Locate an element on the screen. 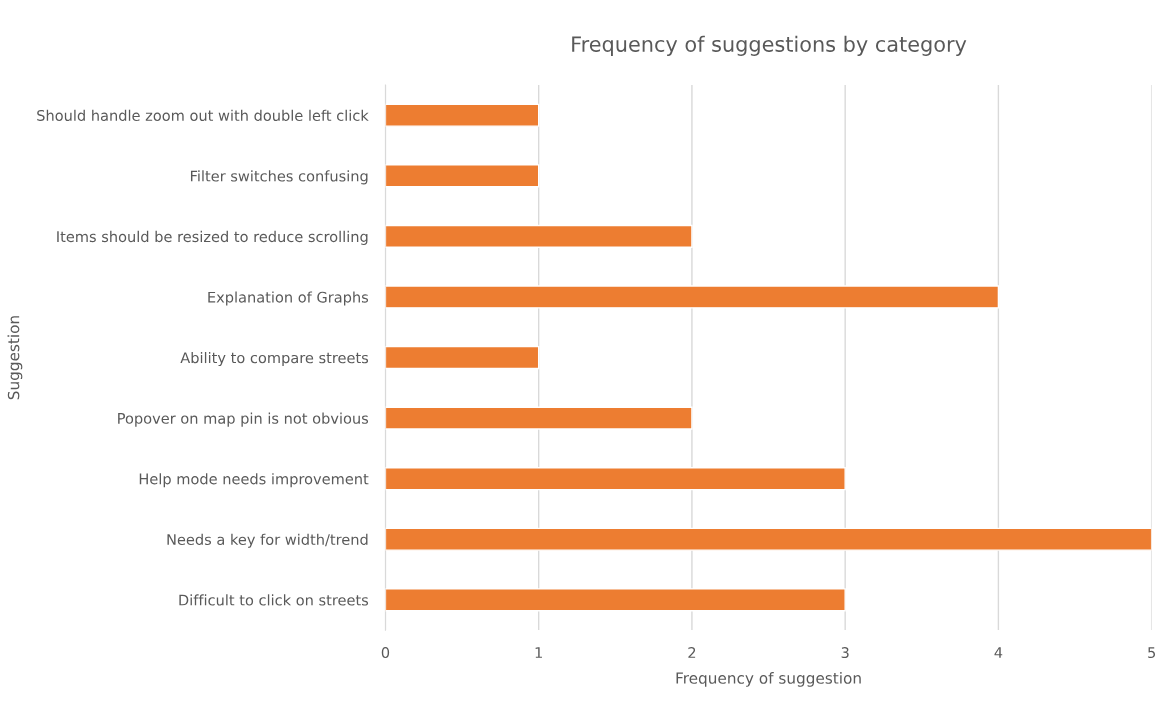  y-tick-label: Needs a key for width/trend is located at coordinates (267, 540).